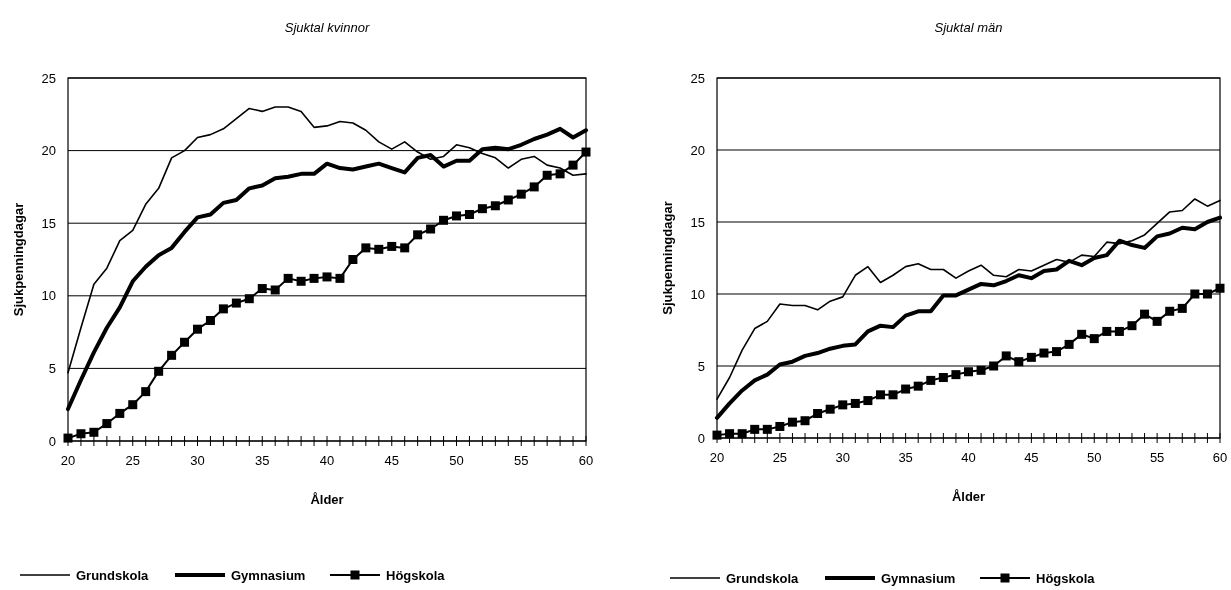 This screenshot has height=590, width=1231. What do you see at coordinates (968, 496) in the screenshot?
I see `x-axis-title: Ålder` at bounding box center [968, 496].